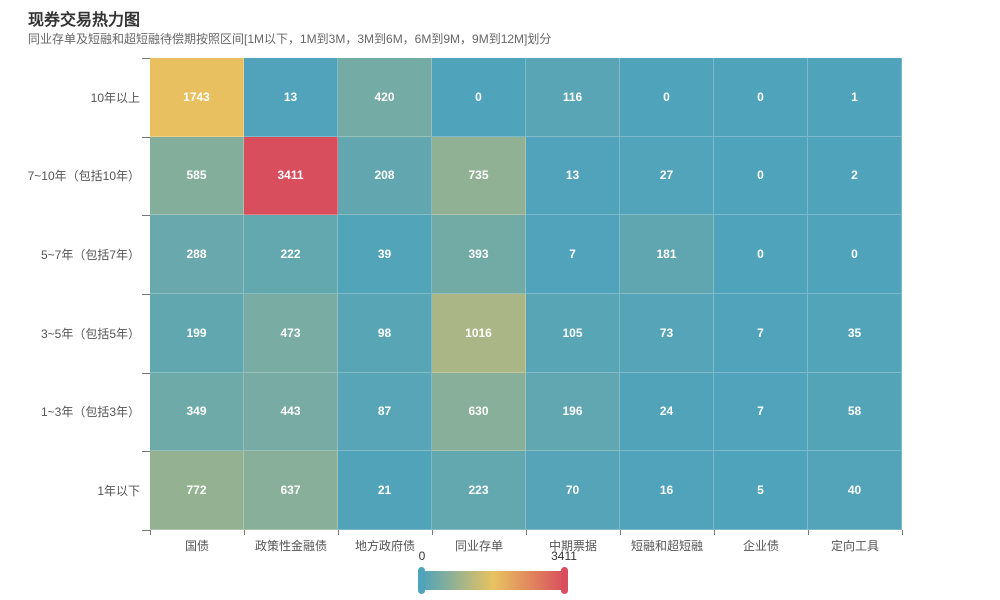  What do you see at coordinates (573, 412) in the screenshot?
I see `heatmap-cell: 196` at bounding box center [573, 412].